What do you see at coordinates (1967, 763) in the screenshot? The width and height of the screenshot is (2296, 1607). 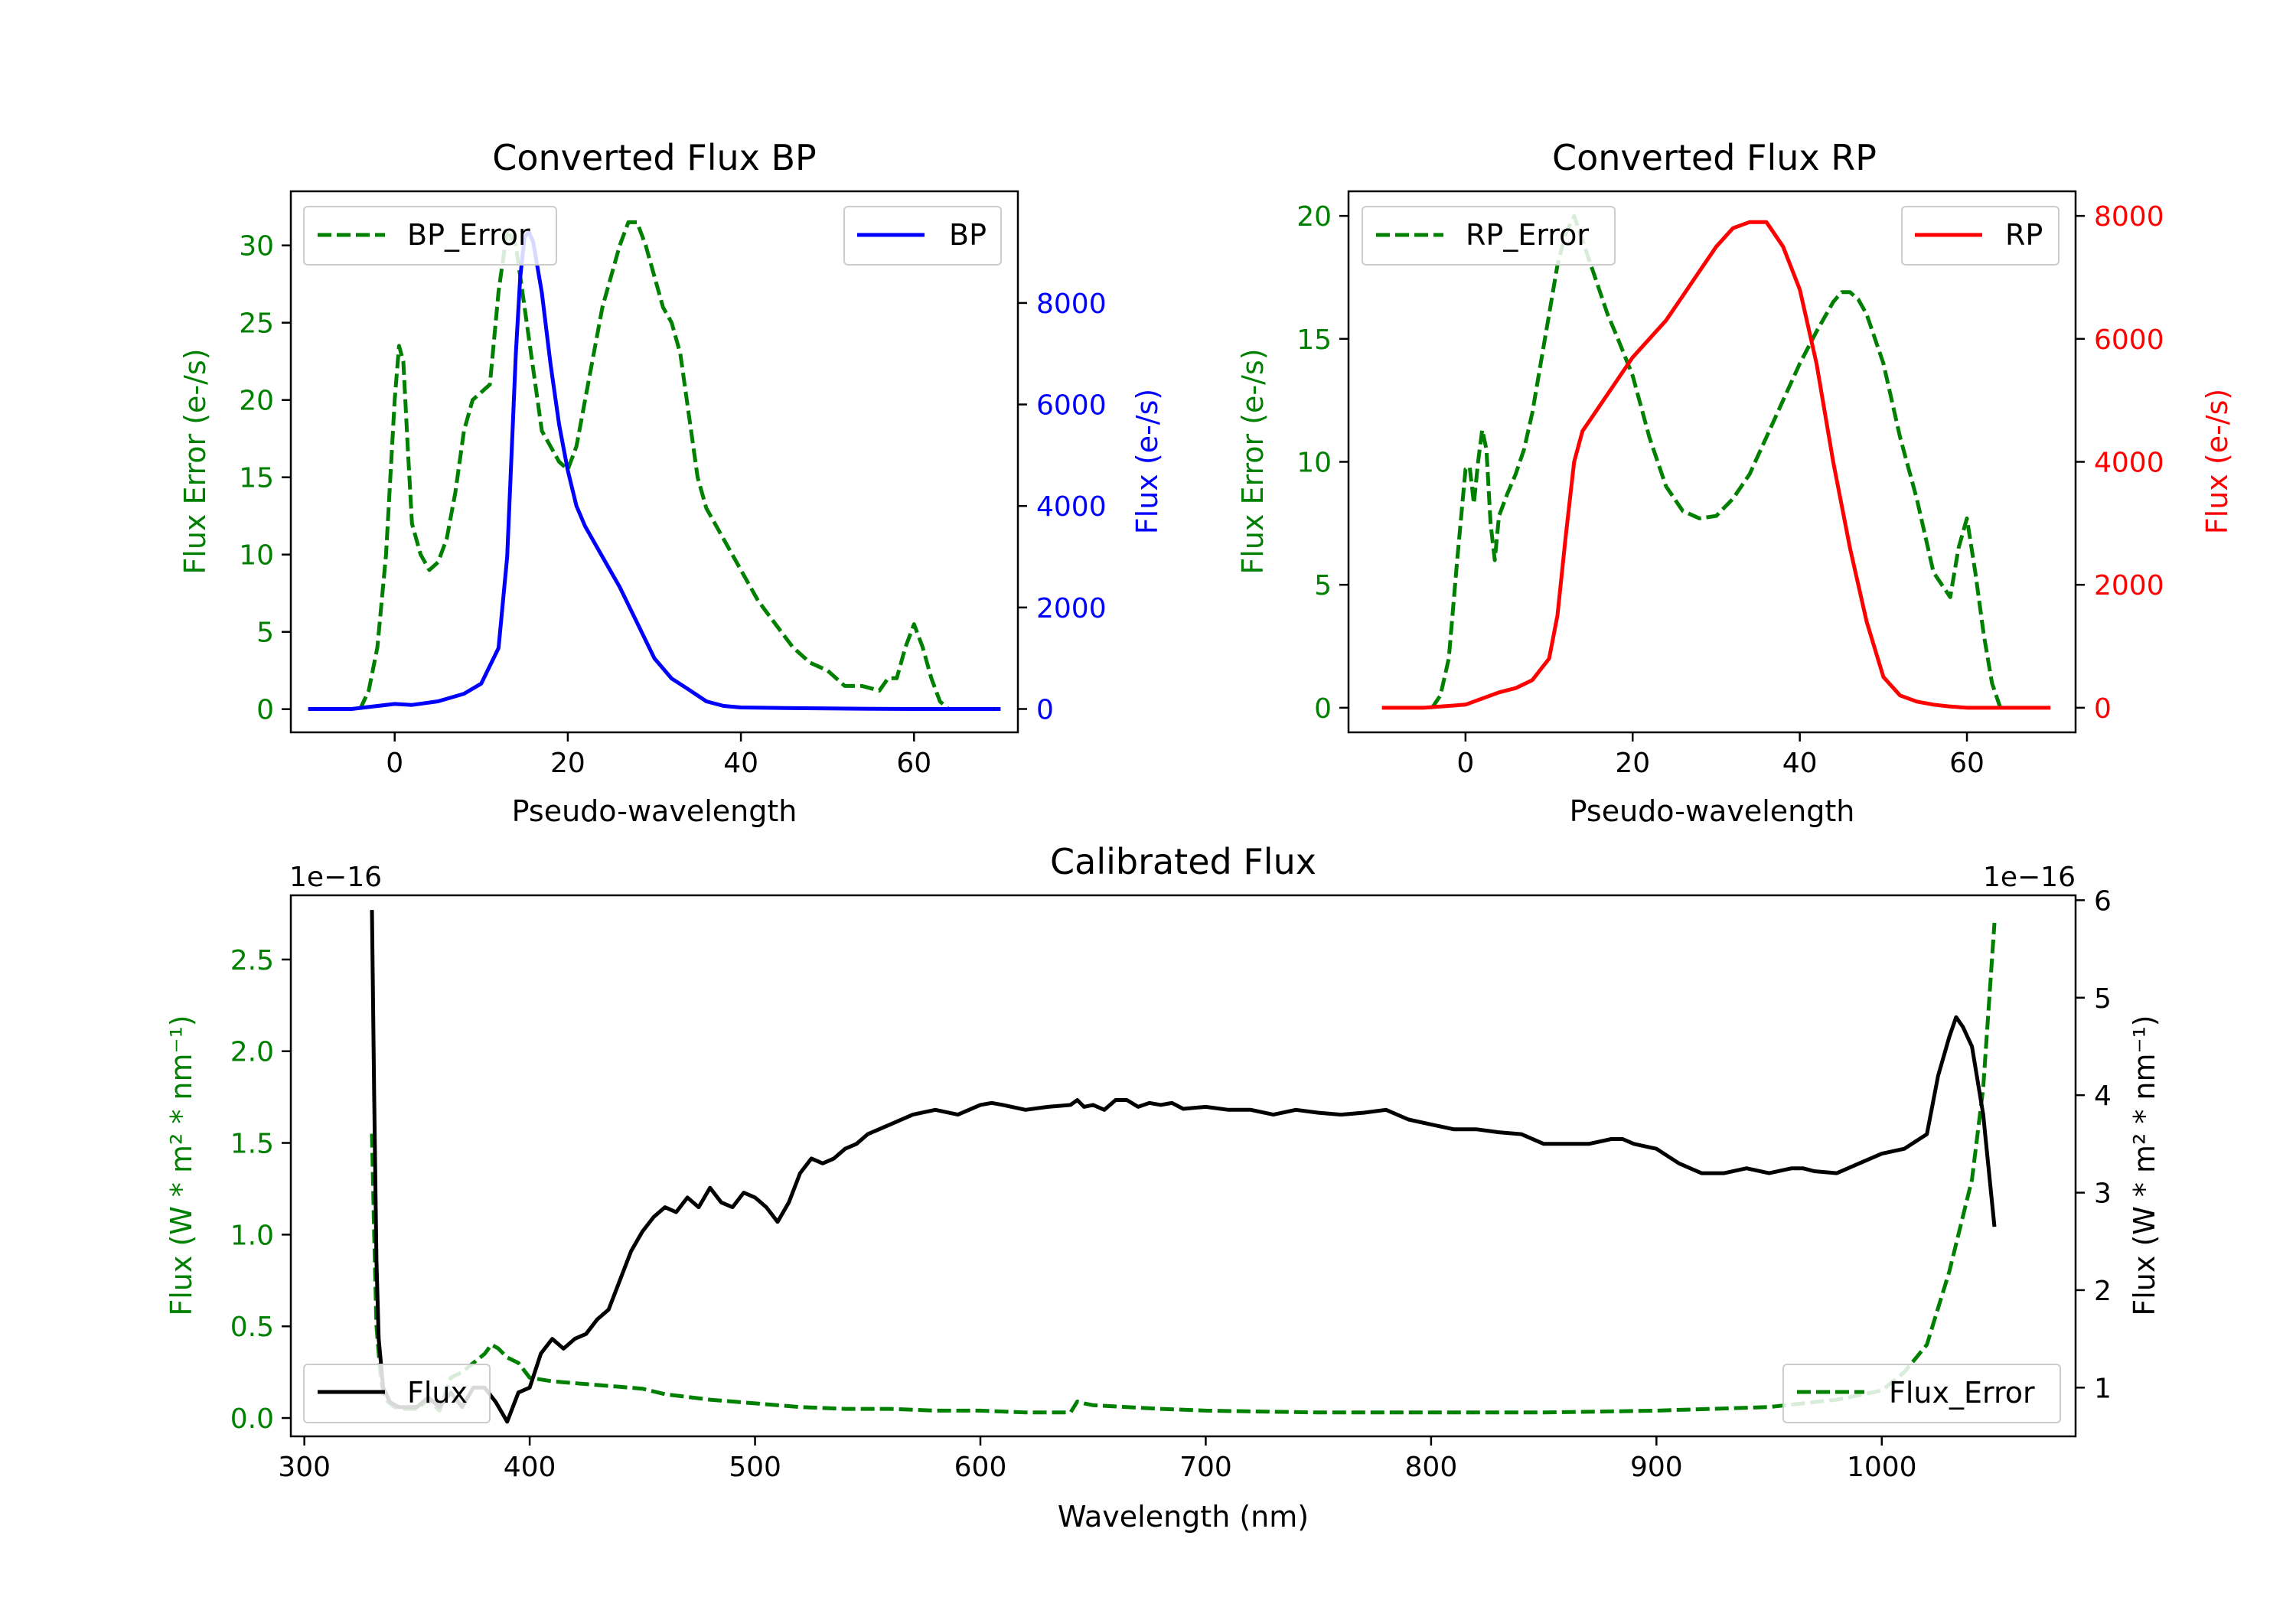 I see `rp-x-tick-label: 60` at bounding box center [1967, 763].